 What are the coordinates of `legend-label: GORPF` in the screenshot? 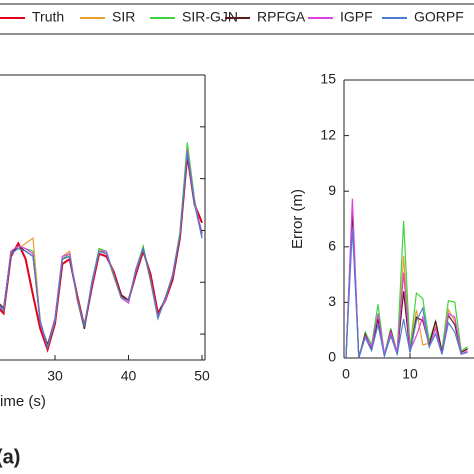 It's located at (439, 17).